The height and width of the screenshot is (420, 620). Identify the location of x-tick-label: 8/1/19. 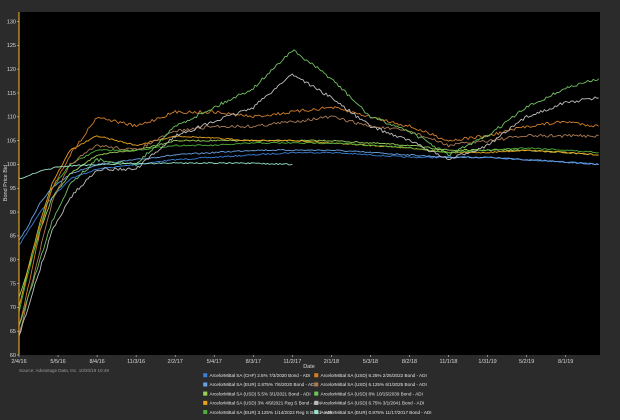
(565, 362).